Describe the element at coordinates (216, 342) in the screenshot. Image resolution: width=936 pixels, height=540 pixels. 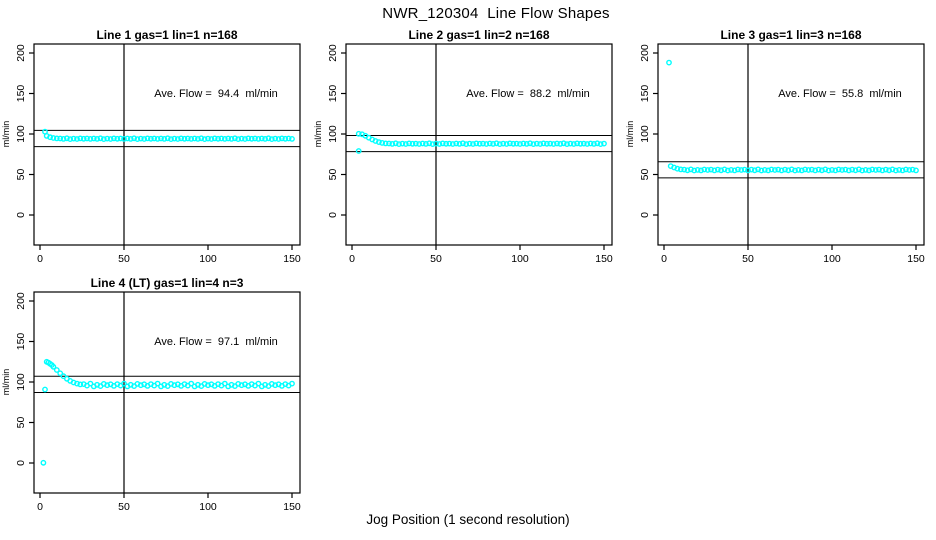
I see `ave-flow-annotation: Ave. Flow = 97.1 ml/min` at that location.